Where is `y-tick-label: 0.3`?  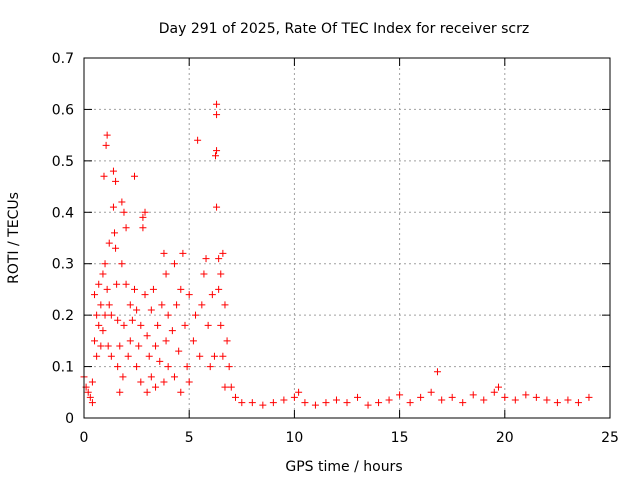 y-tick-label: 0.3 is located at coordinates (63, 265).